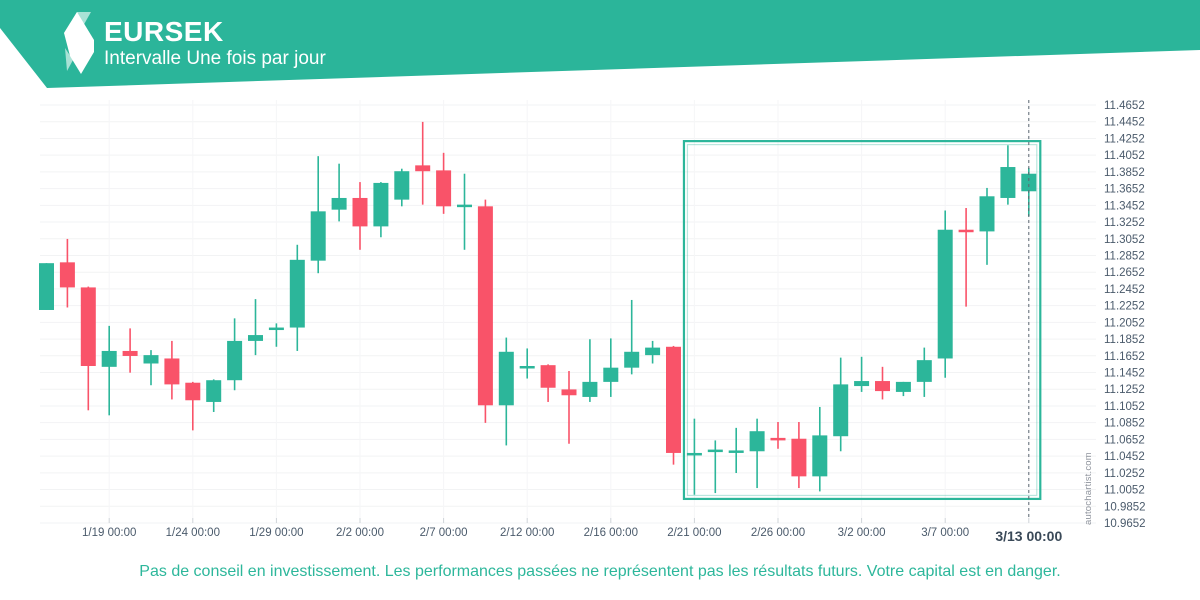 This screenshot has width=1200, height=600. What do you see at coordinates (1124, 123) in the screenshot?
I see `y-axis-label: 11.4452` at bounding box center [1124, 123].